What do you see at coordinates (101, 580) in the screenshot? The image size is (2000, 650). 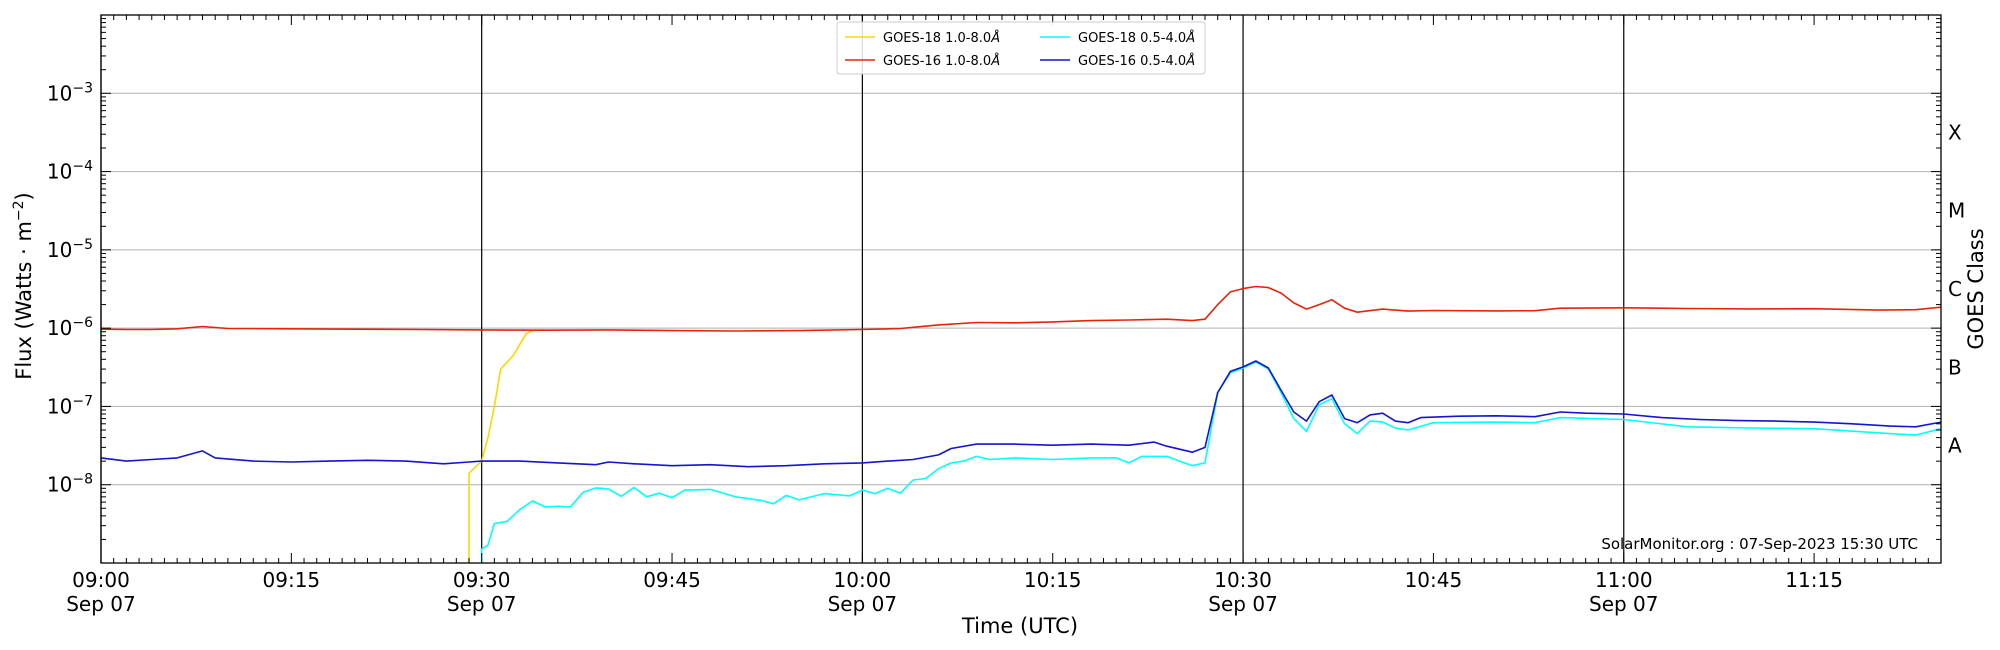 I see `x-tick-label: 09:00` at bounding box center [101, 580].